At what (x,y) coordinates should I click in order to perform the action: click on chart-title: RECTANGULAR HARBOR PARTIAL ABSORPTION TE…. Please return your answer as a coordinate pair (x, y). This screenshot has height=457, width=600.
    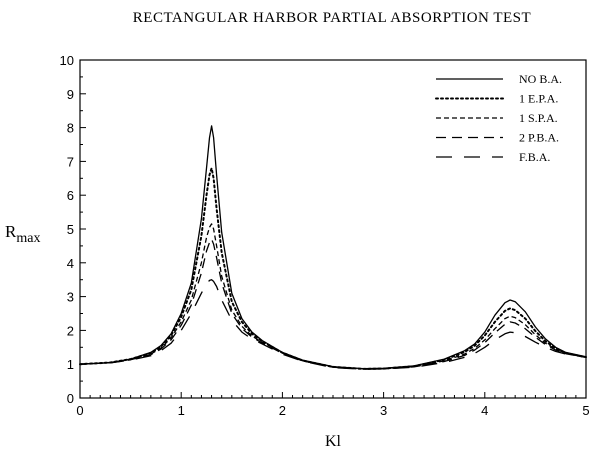
    Looking at the image, I should click on (332, 18).